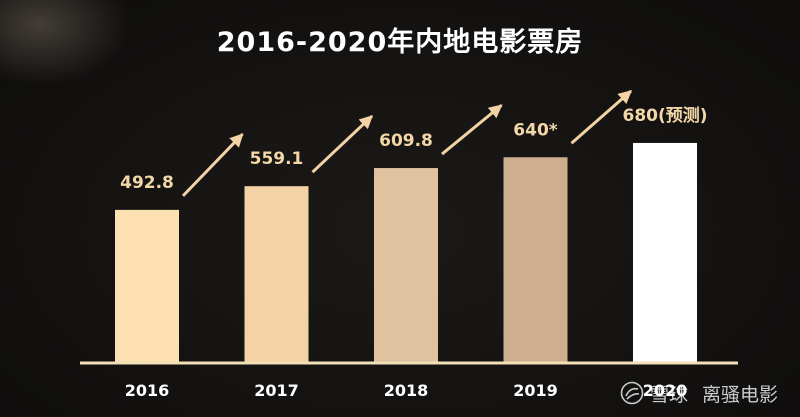 The width and height of the screenshot is (800, 417). Describe the element at coordinates (665, 390) in the screenshot. I see `x-tick-label-2020: 2020` at that location.